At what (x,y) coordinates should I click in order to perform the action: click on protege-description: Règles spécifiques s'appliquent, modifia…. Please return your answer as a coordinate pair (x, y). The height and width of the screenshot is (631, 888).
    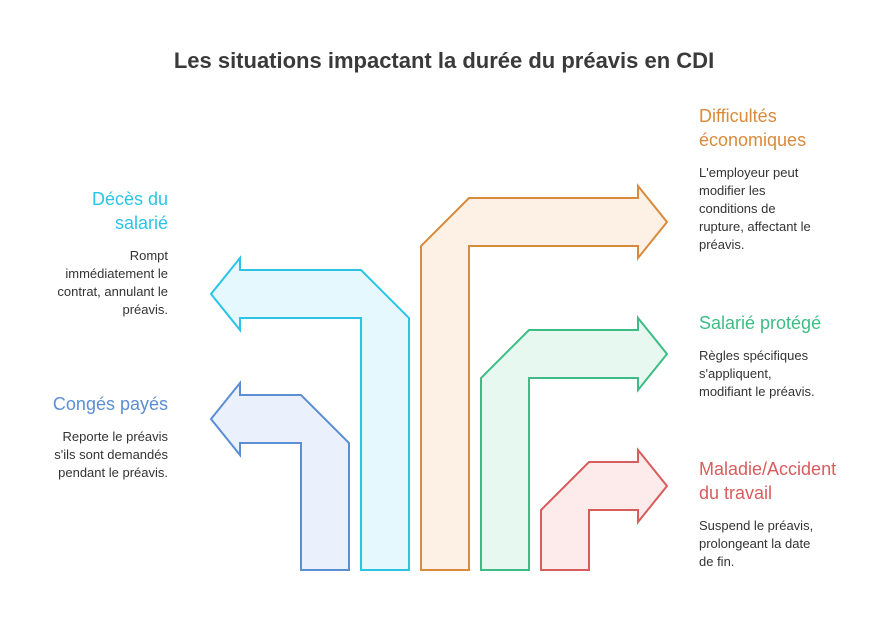
    Looking at the image, I should click on (757, 373).